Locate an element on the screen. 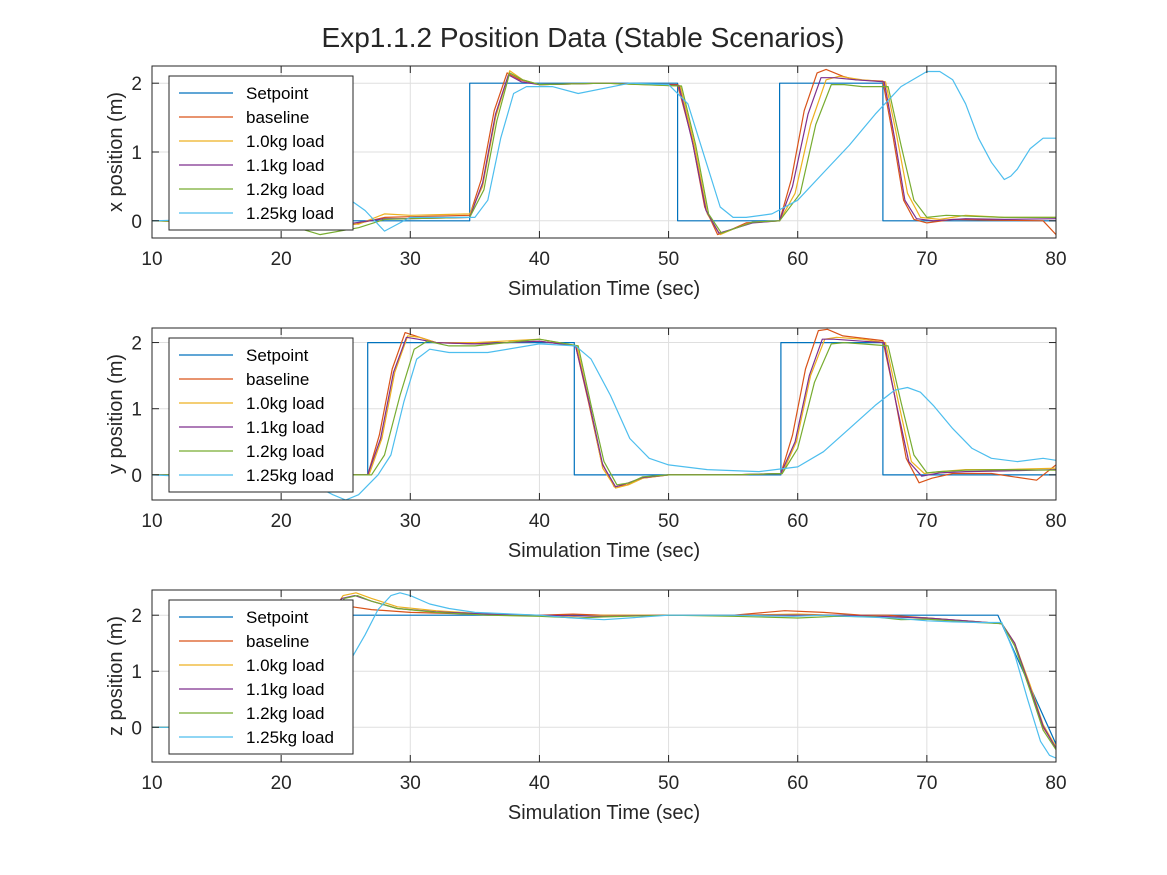 This screenshot has width=1167, height=875. y-axis-label: z position (m) is located at coordinates (116, 676).